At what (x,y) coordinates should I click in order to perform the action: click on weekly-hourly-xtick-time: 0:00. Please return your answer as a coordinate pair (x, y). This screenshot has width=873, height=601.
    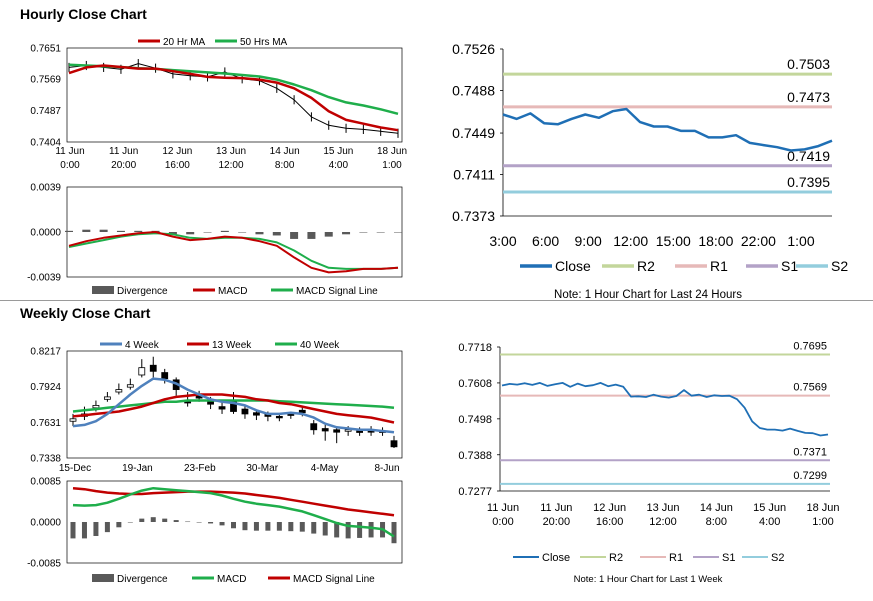
    Looking at the image, I should click on (502, 522).